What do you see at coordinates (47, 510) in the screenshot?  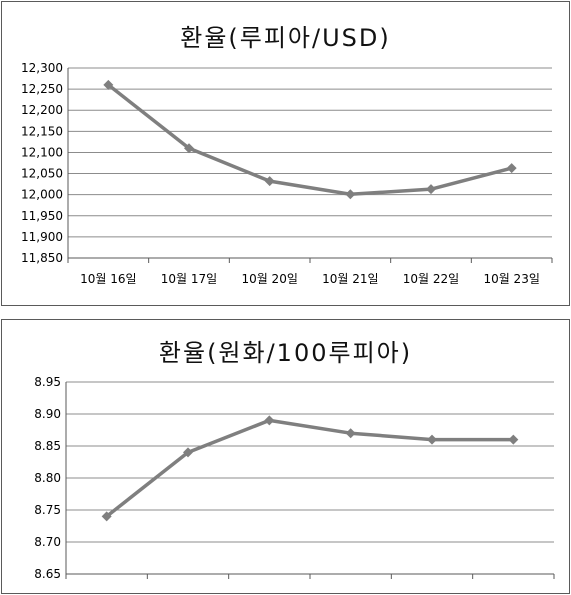 I see `y-tick-label: 8.75` at bounding box center [47, 510].